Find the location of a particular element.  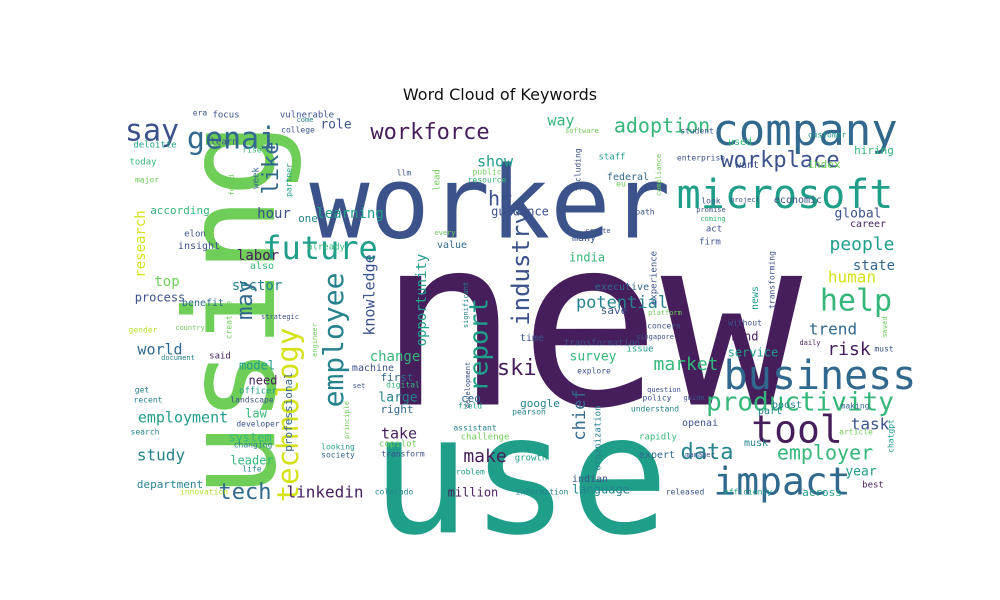

word-every: every is located at coordinates (444, 233).